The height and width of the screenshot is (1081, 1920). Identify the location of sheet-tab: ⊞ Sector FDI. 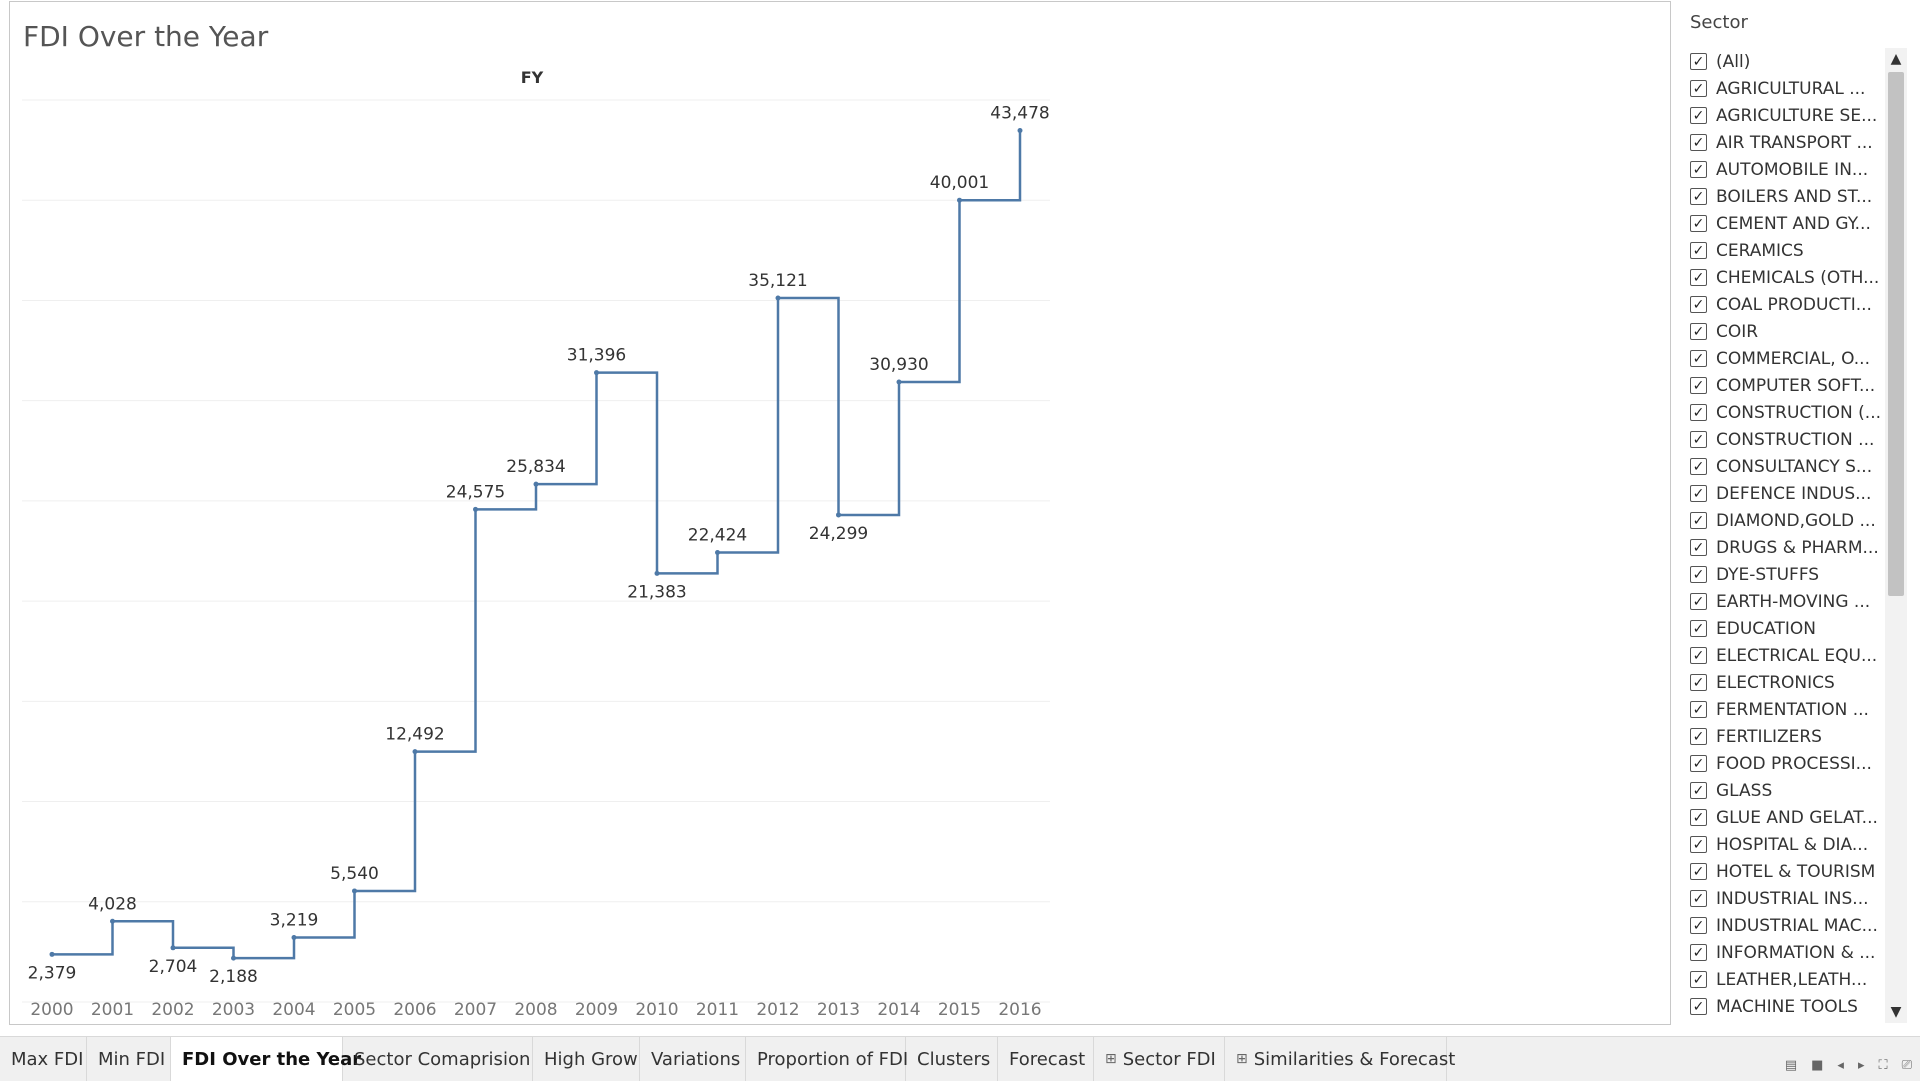
(1159, 1059).